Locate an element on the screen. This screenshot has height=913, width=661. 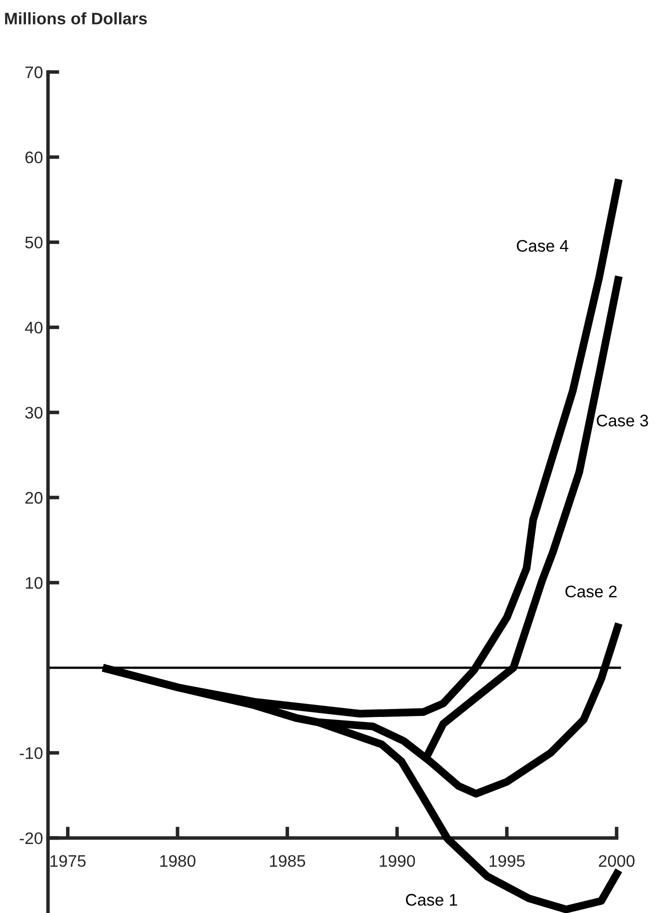
y-tick-label: -20 is located at coordinates (31, 838).